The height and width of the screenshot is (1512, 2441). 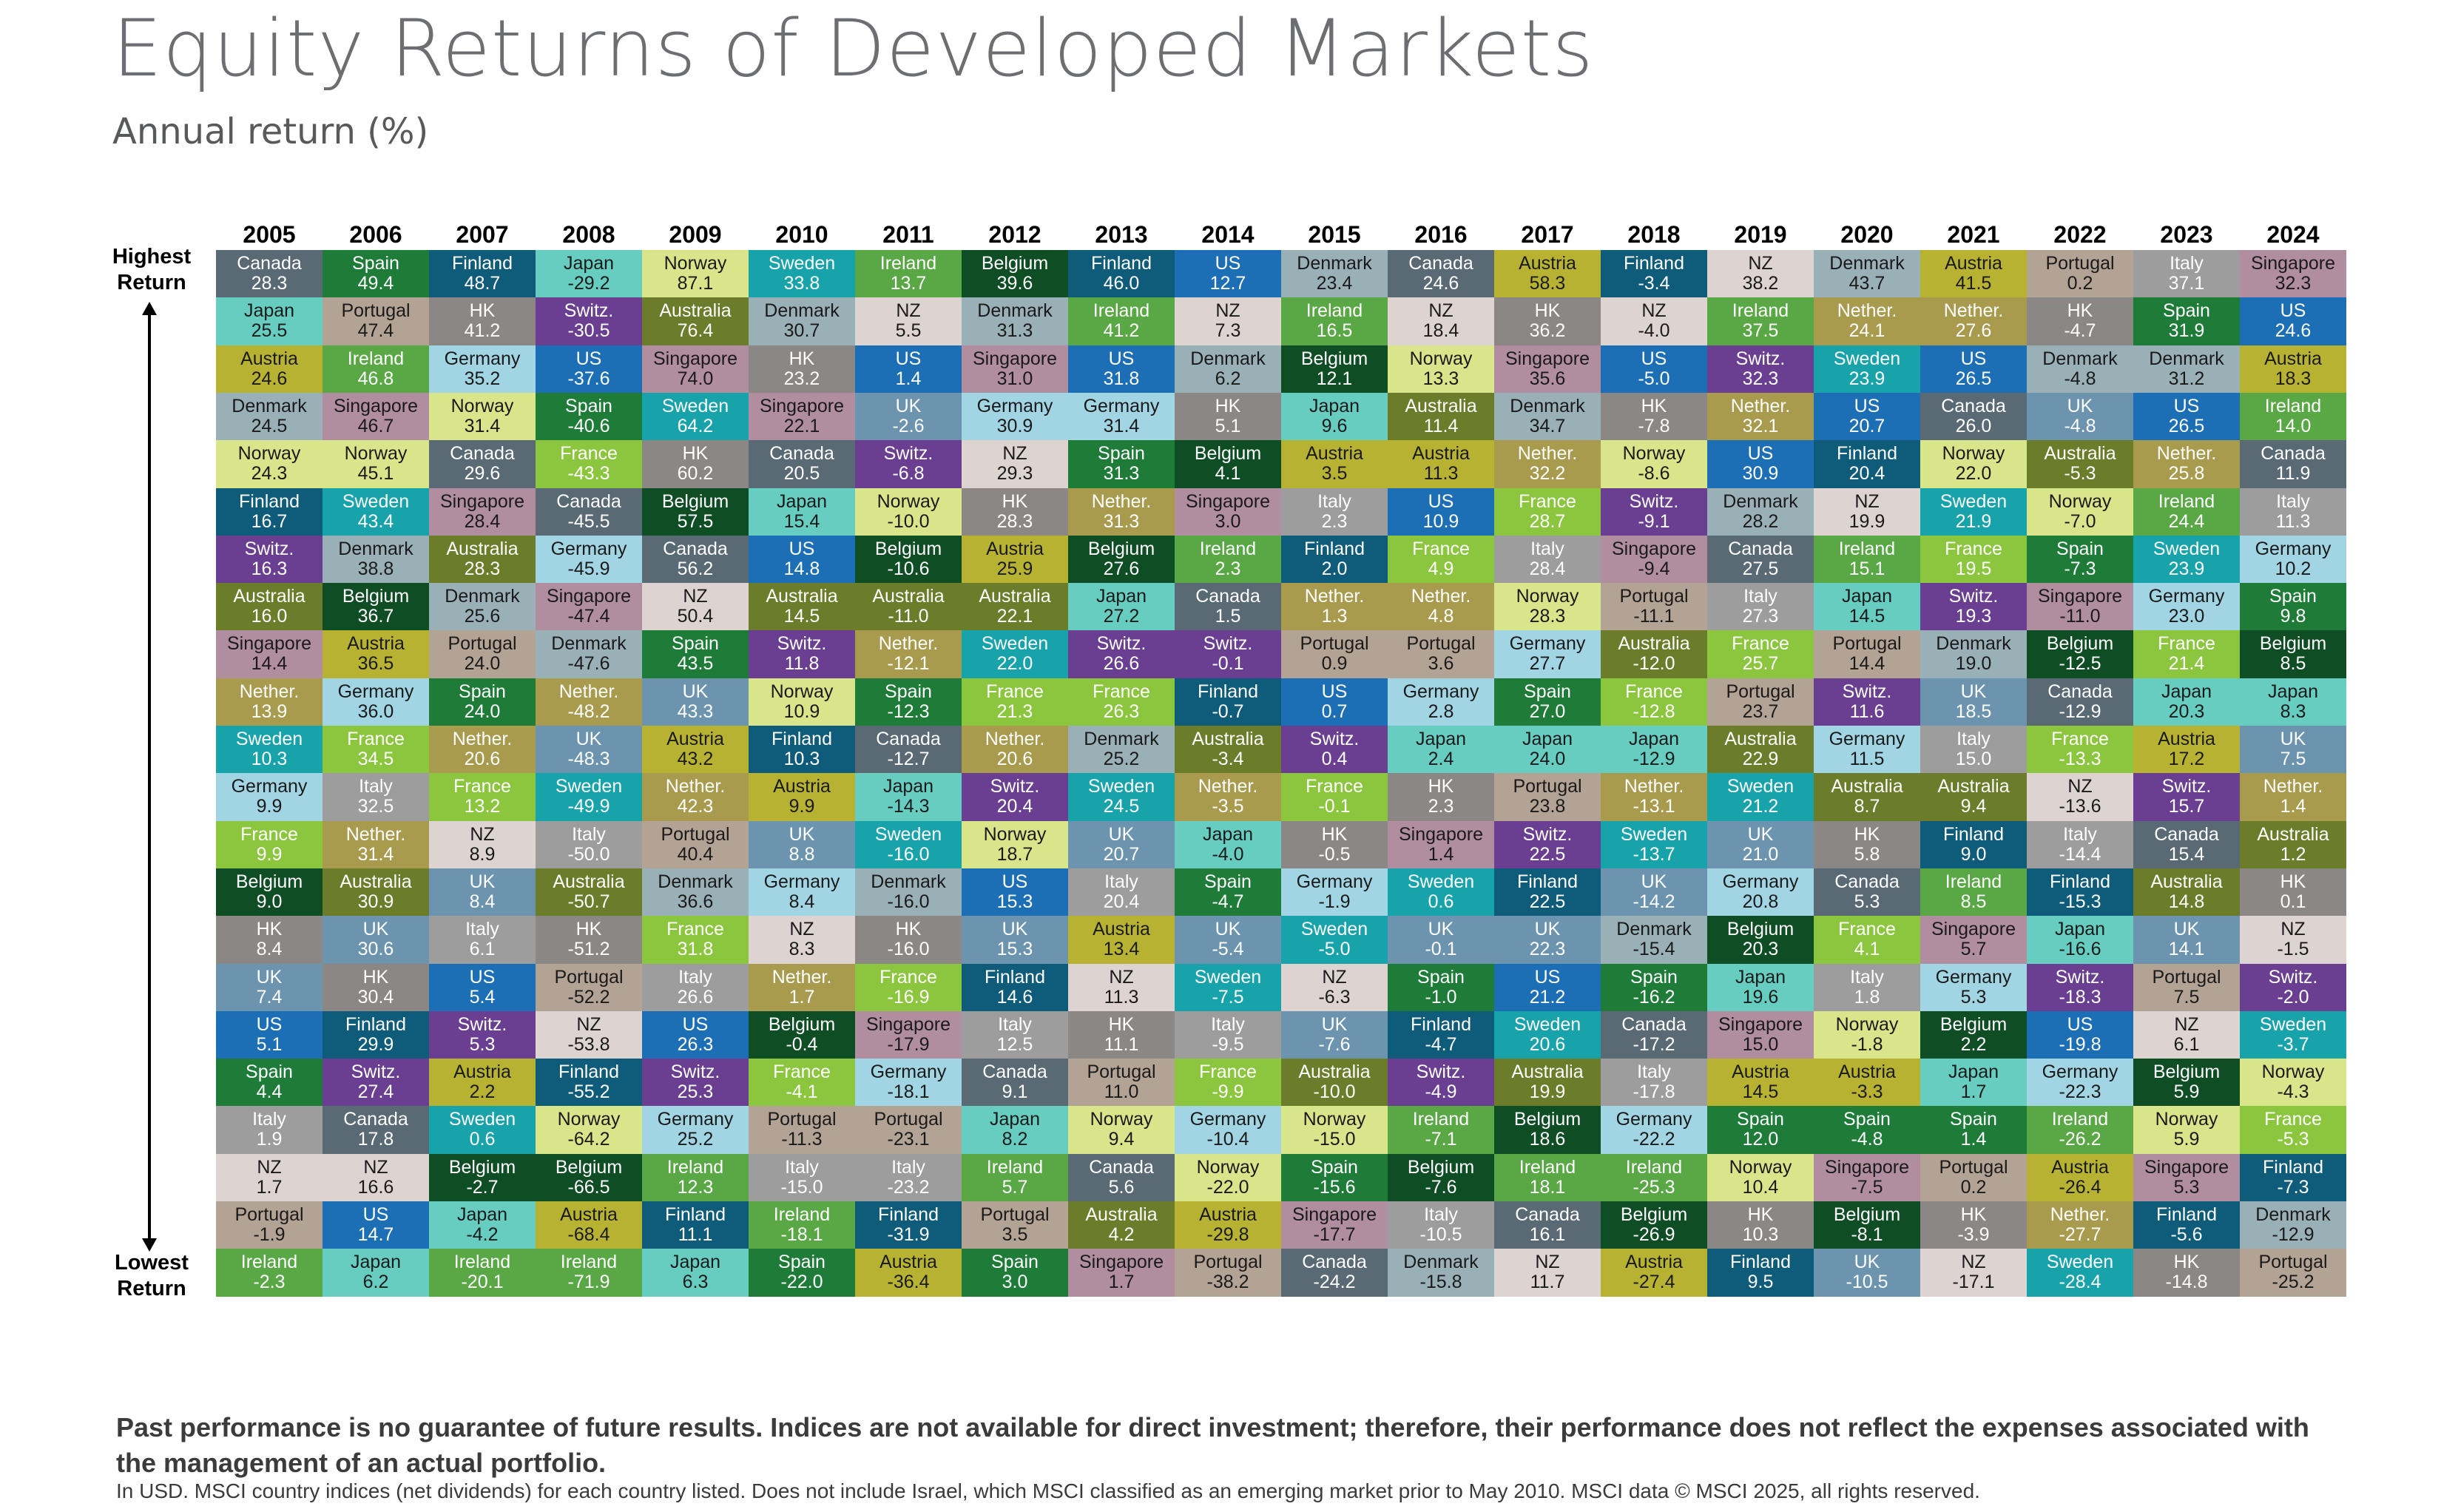 What do you see at coordinates (1121, 607) in the screenshot?
I see `return-cell: Japan 27.2` at bounding box center [1121, 607].